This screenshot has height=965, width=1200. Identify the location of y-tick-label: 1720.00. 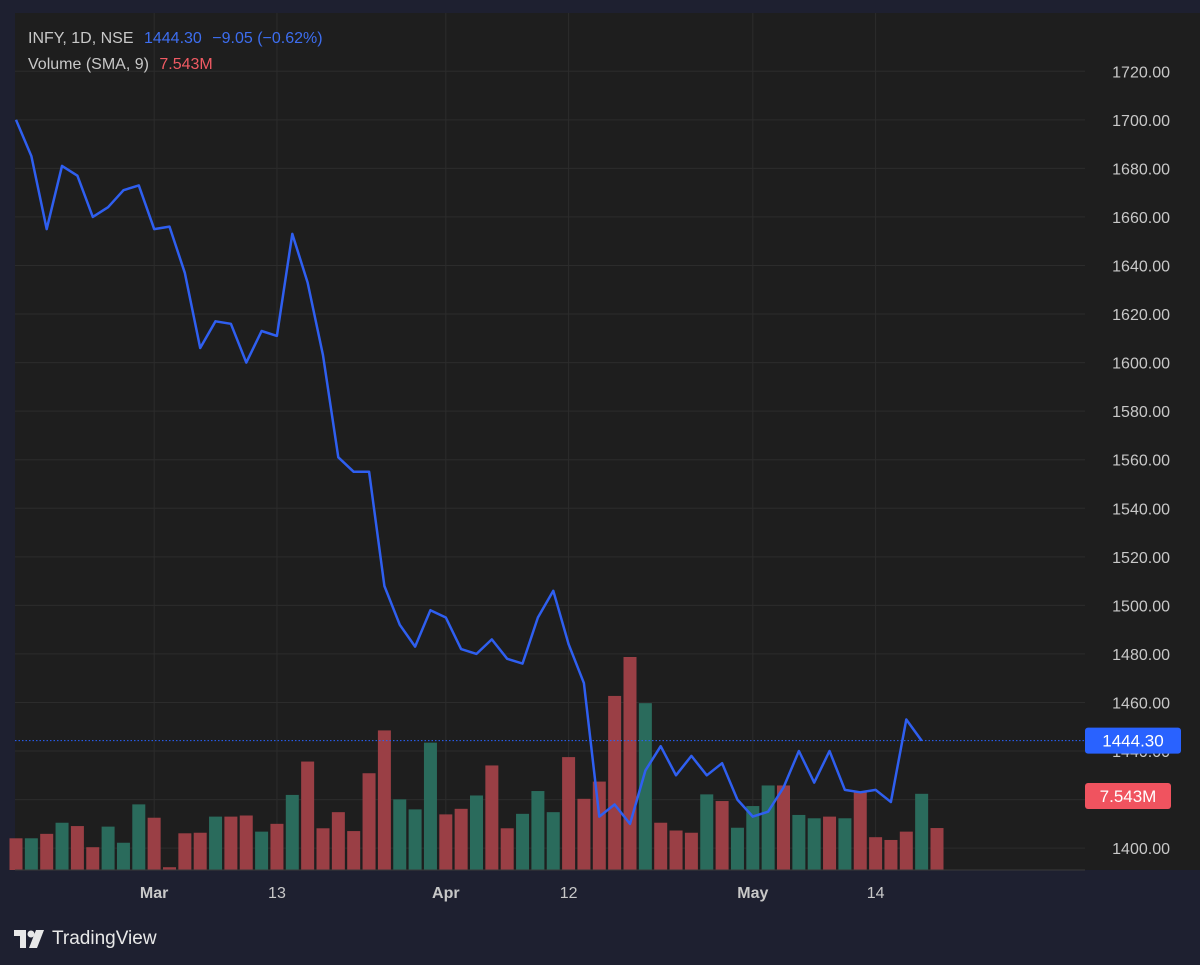
(1141, 72).